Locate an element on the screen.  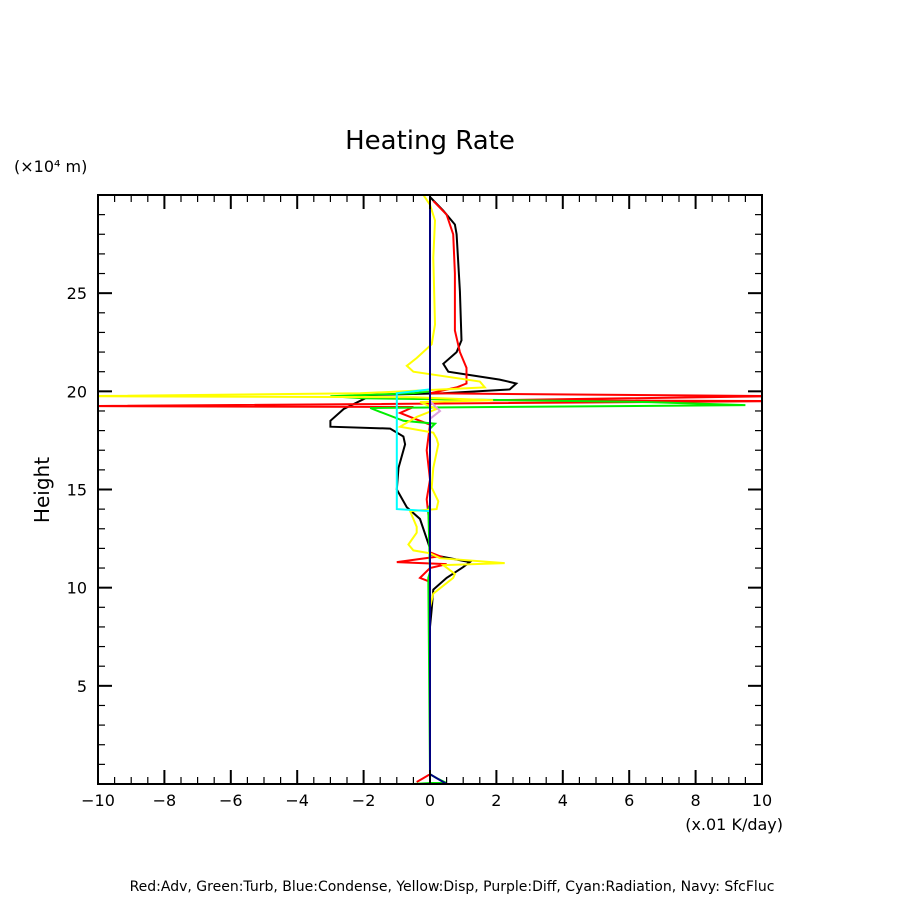
x-tick-label: 10 is located at coordinates (762, 800).